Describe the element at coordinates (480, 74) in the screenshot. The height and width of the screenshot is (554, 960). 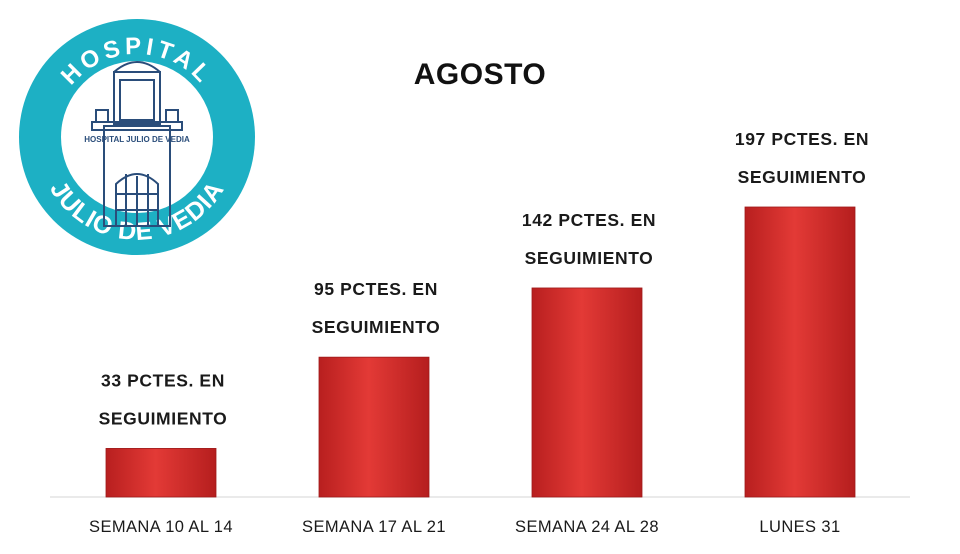
I see `chart-title: AGOSTO` at that location.